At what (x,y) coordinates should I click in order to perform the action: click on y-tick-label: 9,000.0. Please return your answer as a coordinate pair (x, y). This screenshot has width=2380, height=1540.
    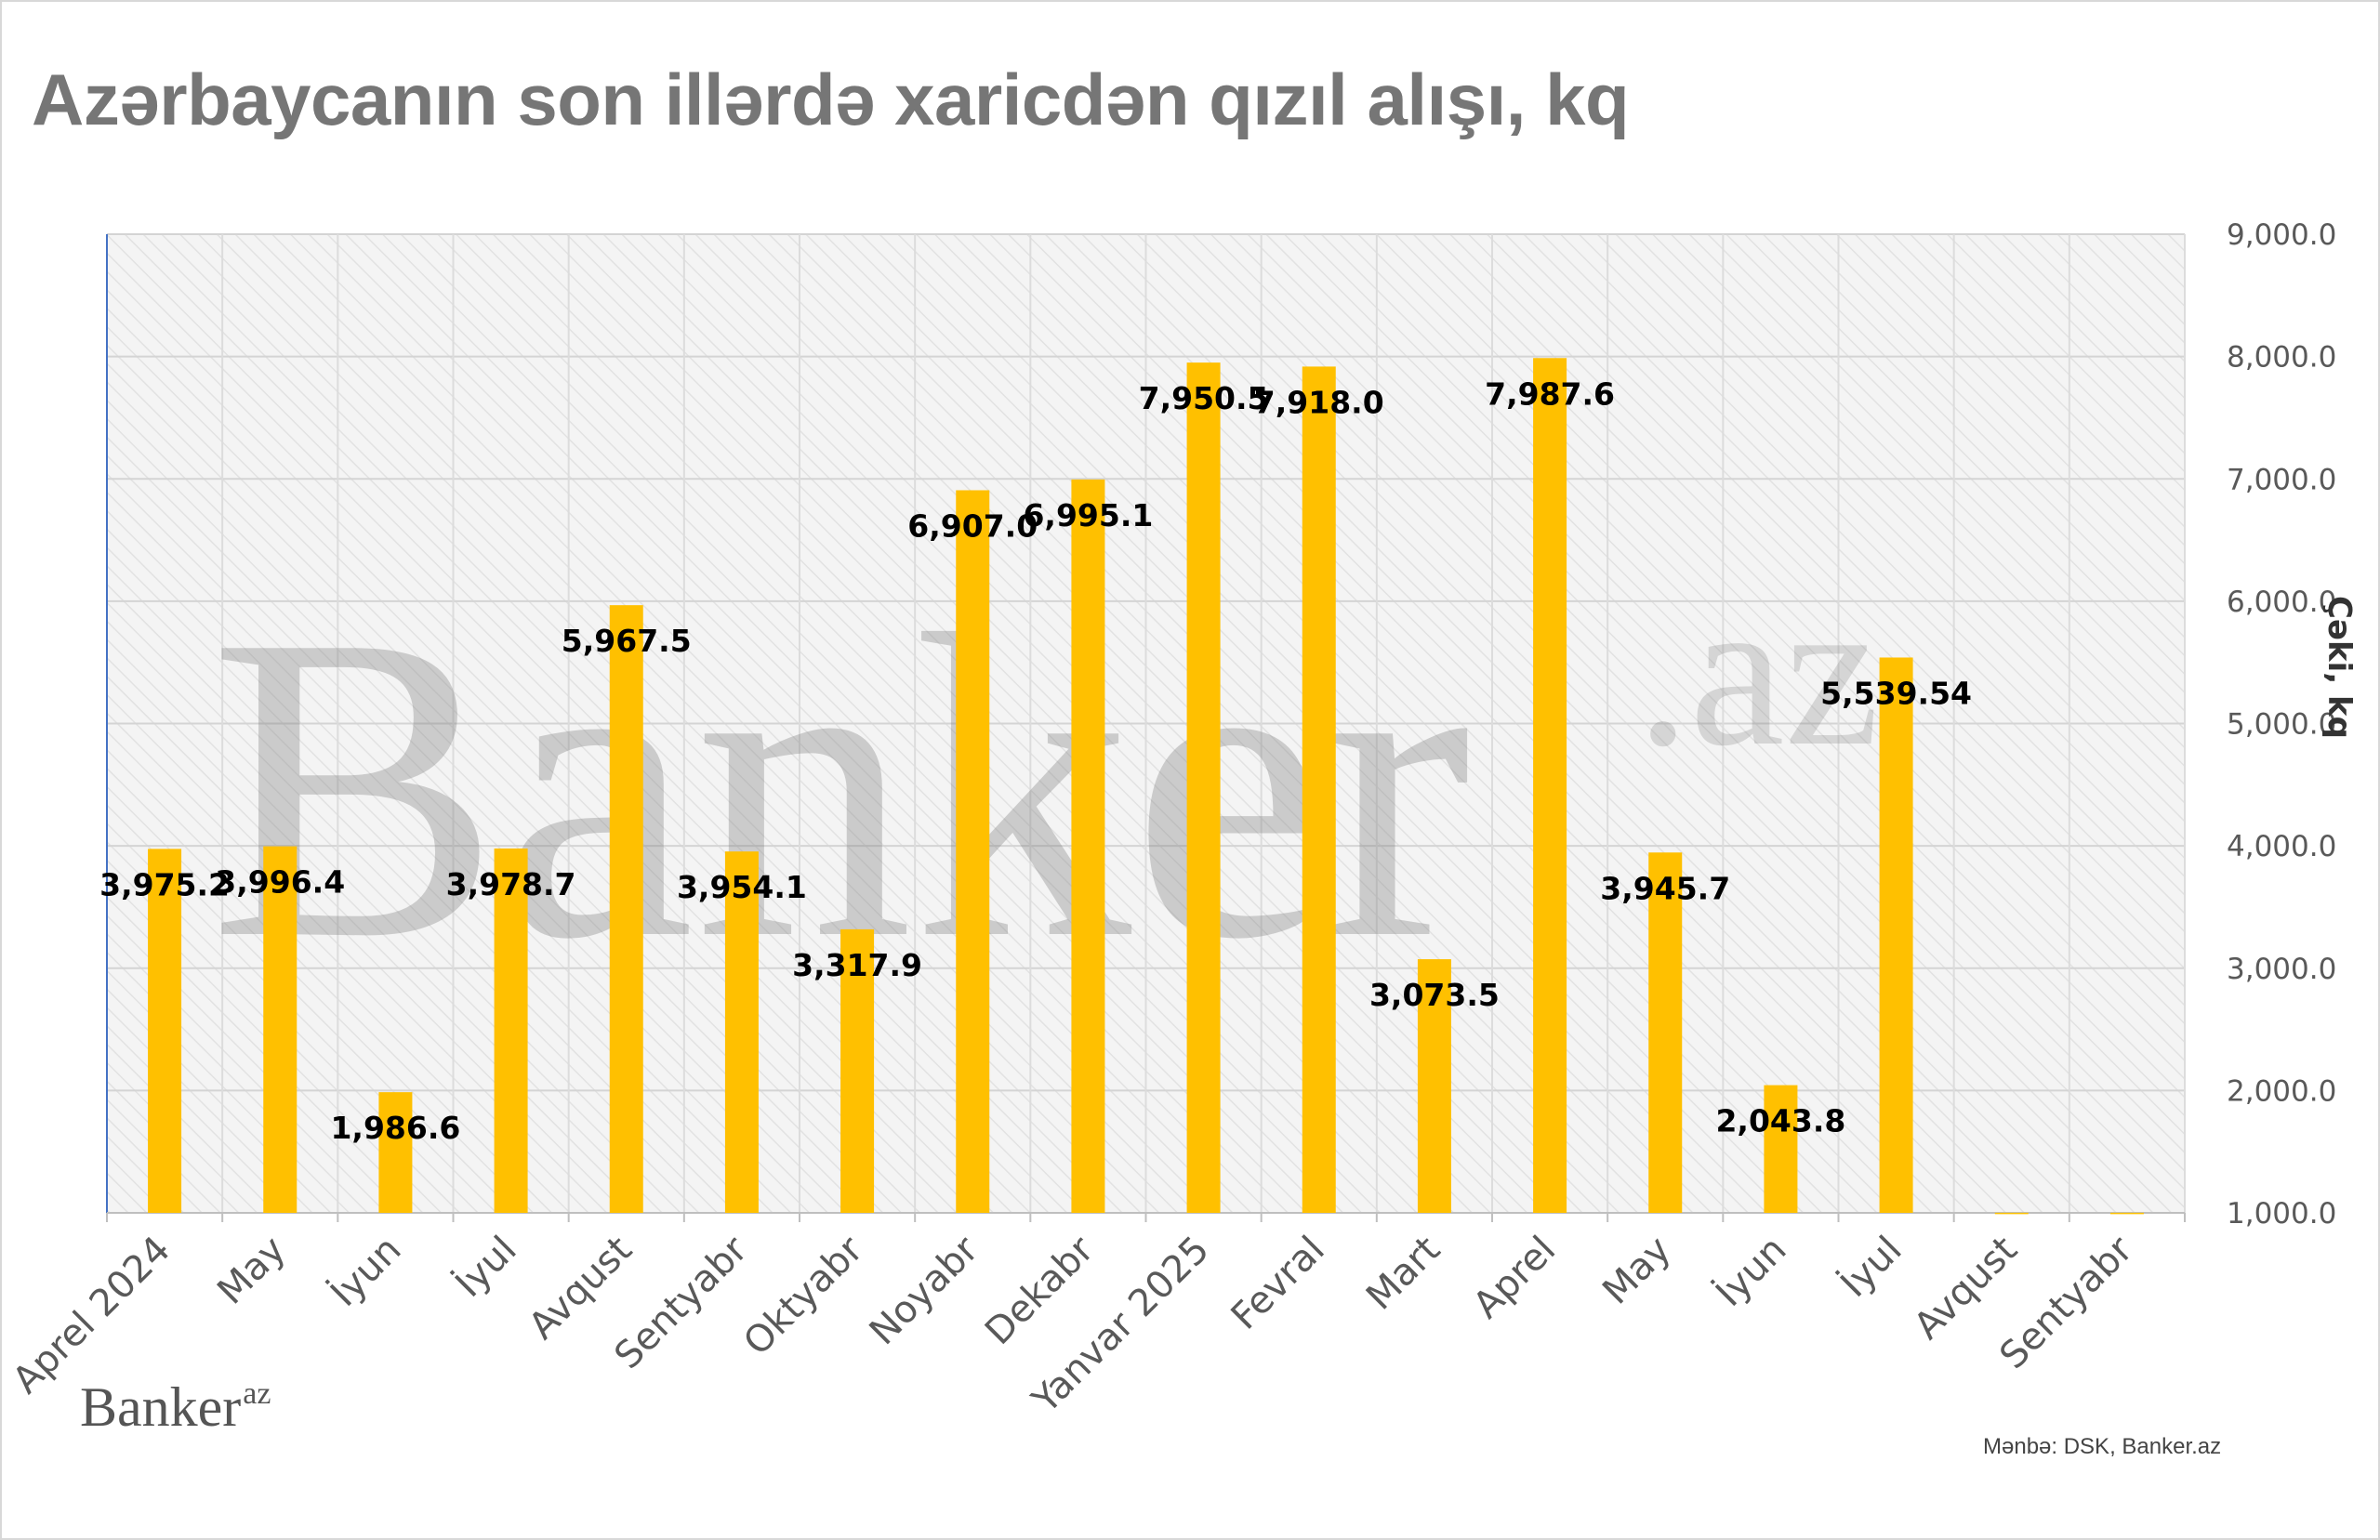
    Looking at the image, I should click on (2281, 235).